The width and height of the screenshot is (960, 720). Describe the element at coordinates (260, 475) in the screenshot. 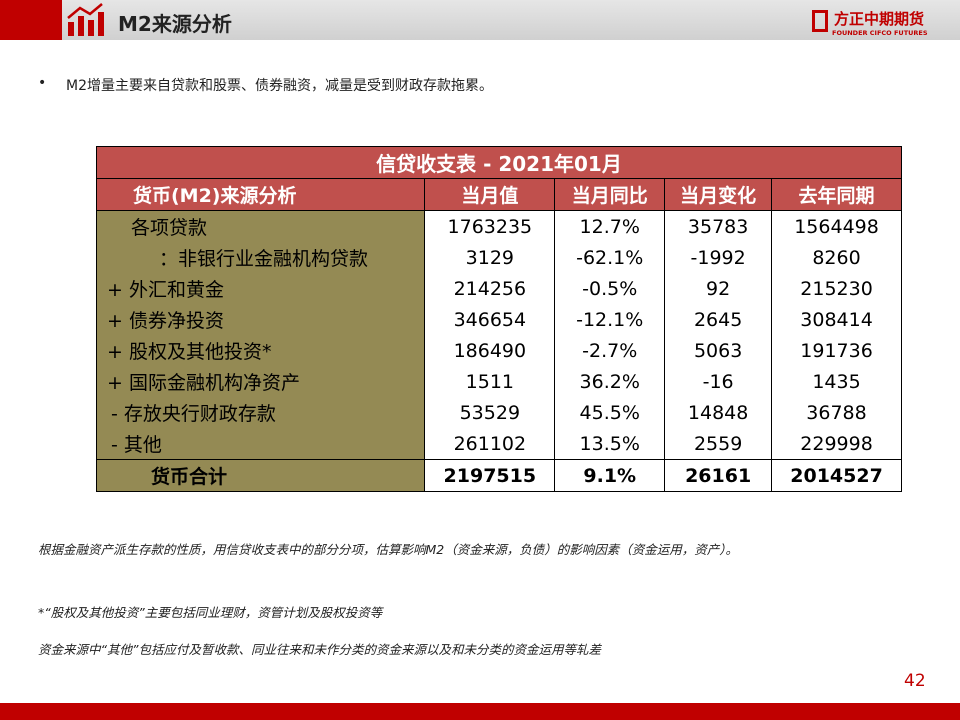

I see `row-label: 货币合计` at that location.